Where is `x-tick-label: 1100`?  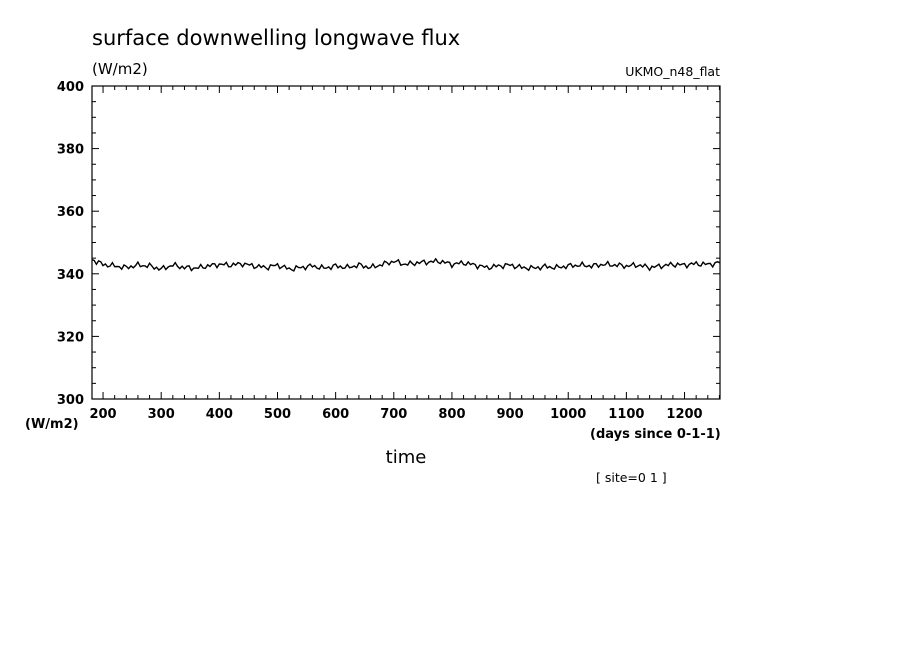 x-tick-label: 1100 is located at coordinates (626, 414).